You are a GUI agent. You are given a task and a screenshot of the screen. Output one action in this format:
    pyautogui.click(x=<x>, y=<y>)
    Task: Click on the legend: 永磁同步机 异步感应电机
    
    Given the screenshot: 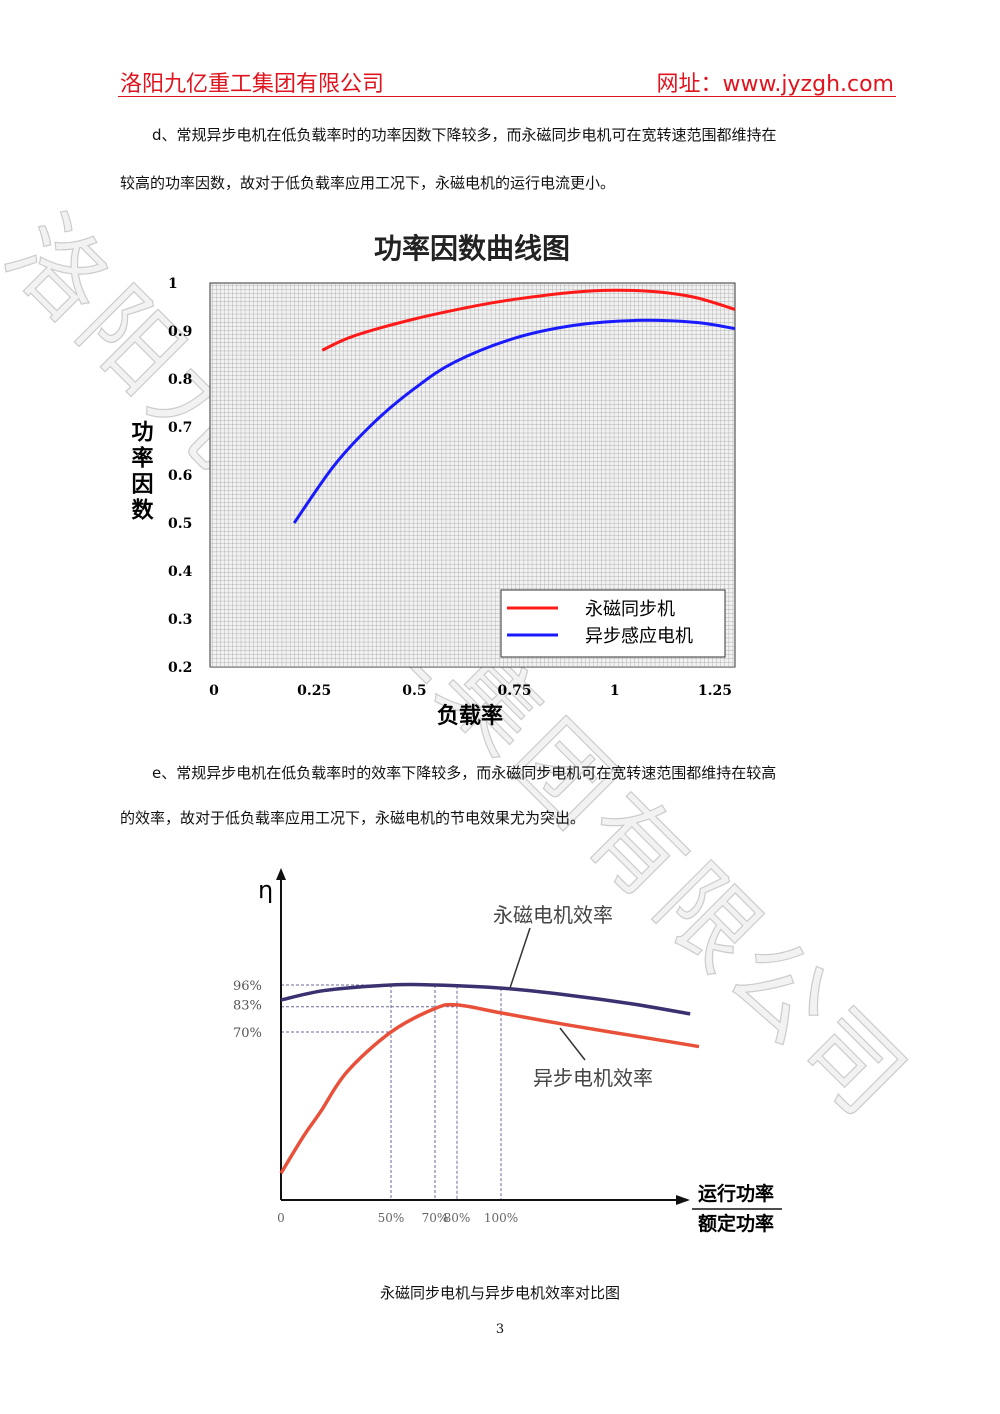 What is the action you would take?
    pyautogui.click(x=613, y=623)
    